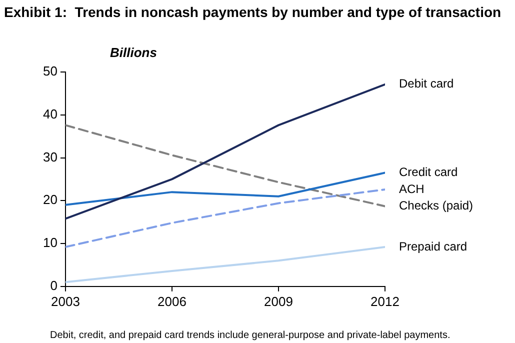 This screenshot has width=515, height=343. What do you see at coordinates (250, 335) in the screenshot?
I see `text: Debit, credit, and prepaid card trends include general-purpose and private-label payments.` at bounding box center [250, 335].